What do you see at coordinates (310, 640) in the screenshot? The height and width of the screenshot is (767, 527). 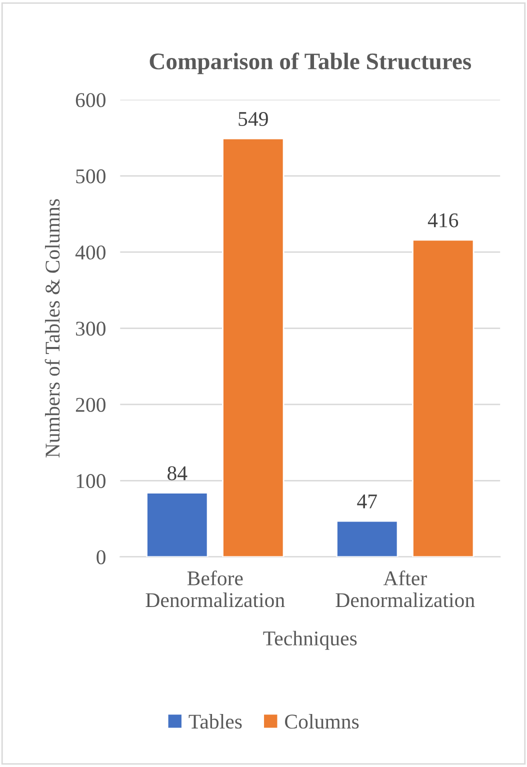 I see `x-axis-title: Techniques` at bounding box center [310, 640].